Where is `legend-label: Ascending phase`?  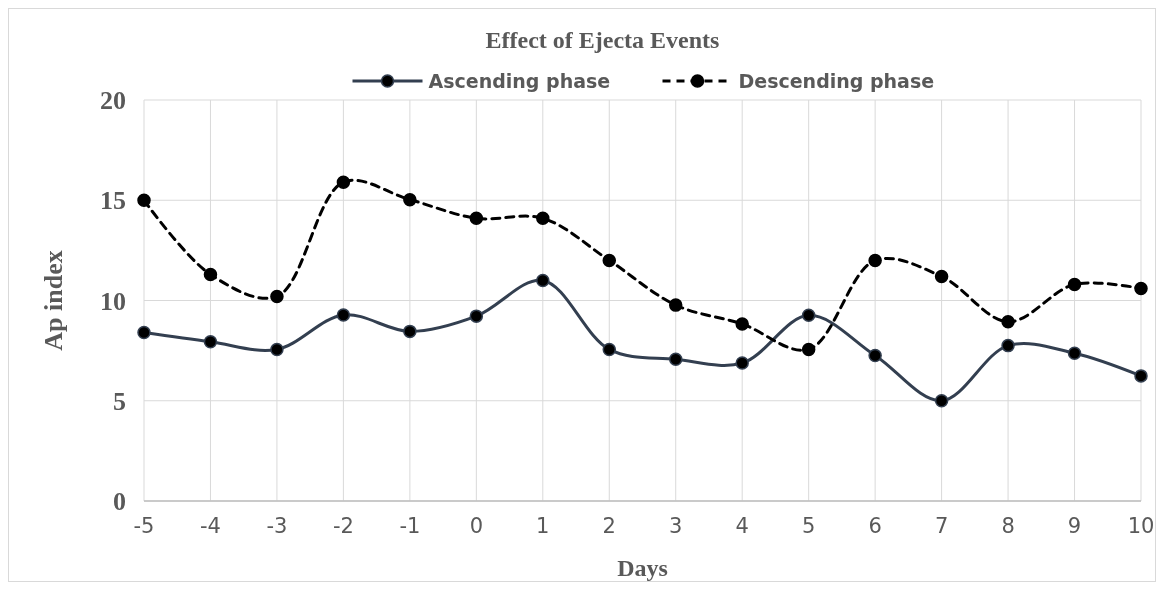 legend-label: Ascending phase is located at coordinates (519, 80).